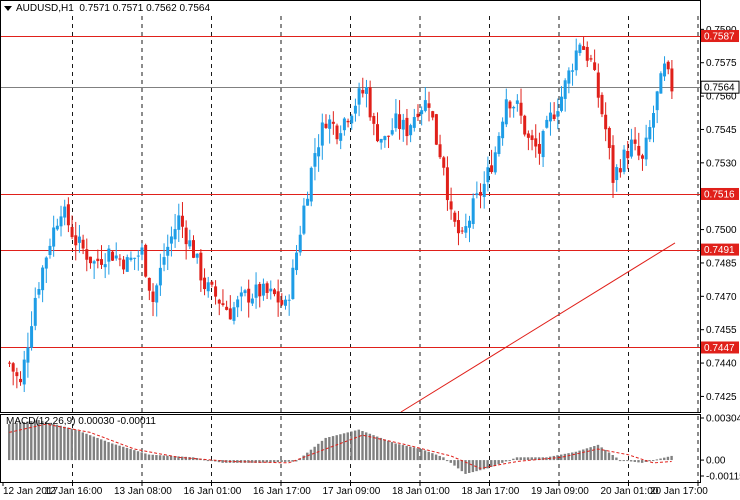  I want to click on time-tick-label: 20 Jan 17:00, so click(679, 491).